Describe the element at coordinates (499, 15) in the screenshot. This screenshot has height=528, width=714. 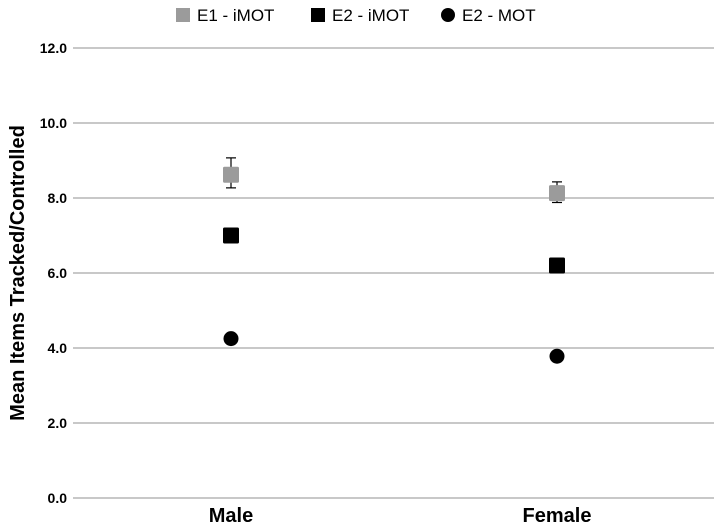
I see `legend-label: E2 - MOT` at that location.